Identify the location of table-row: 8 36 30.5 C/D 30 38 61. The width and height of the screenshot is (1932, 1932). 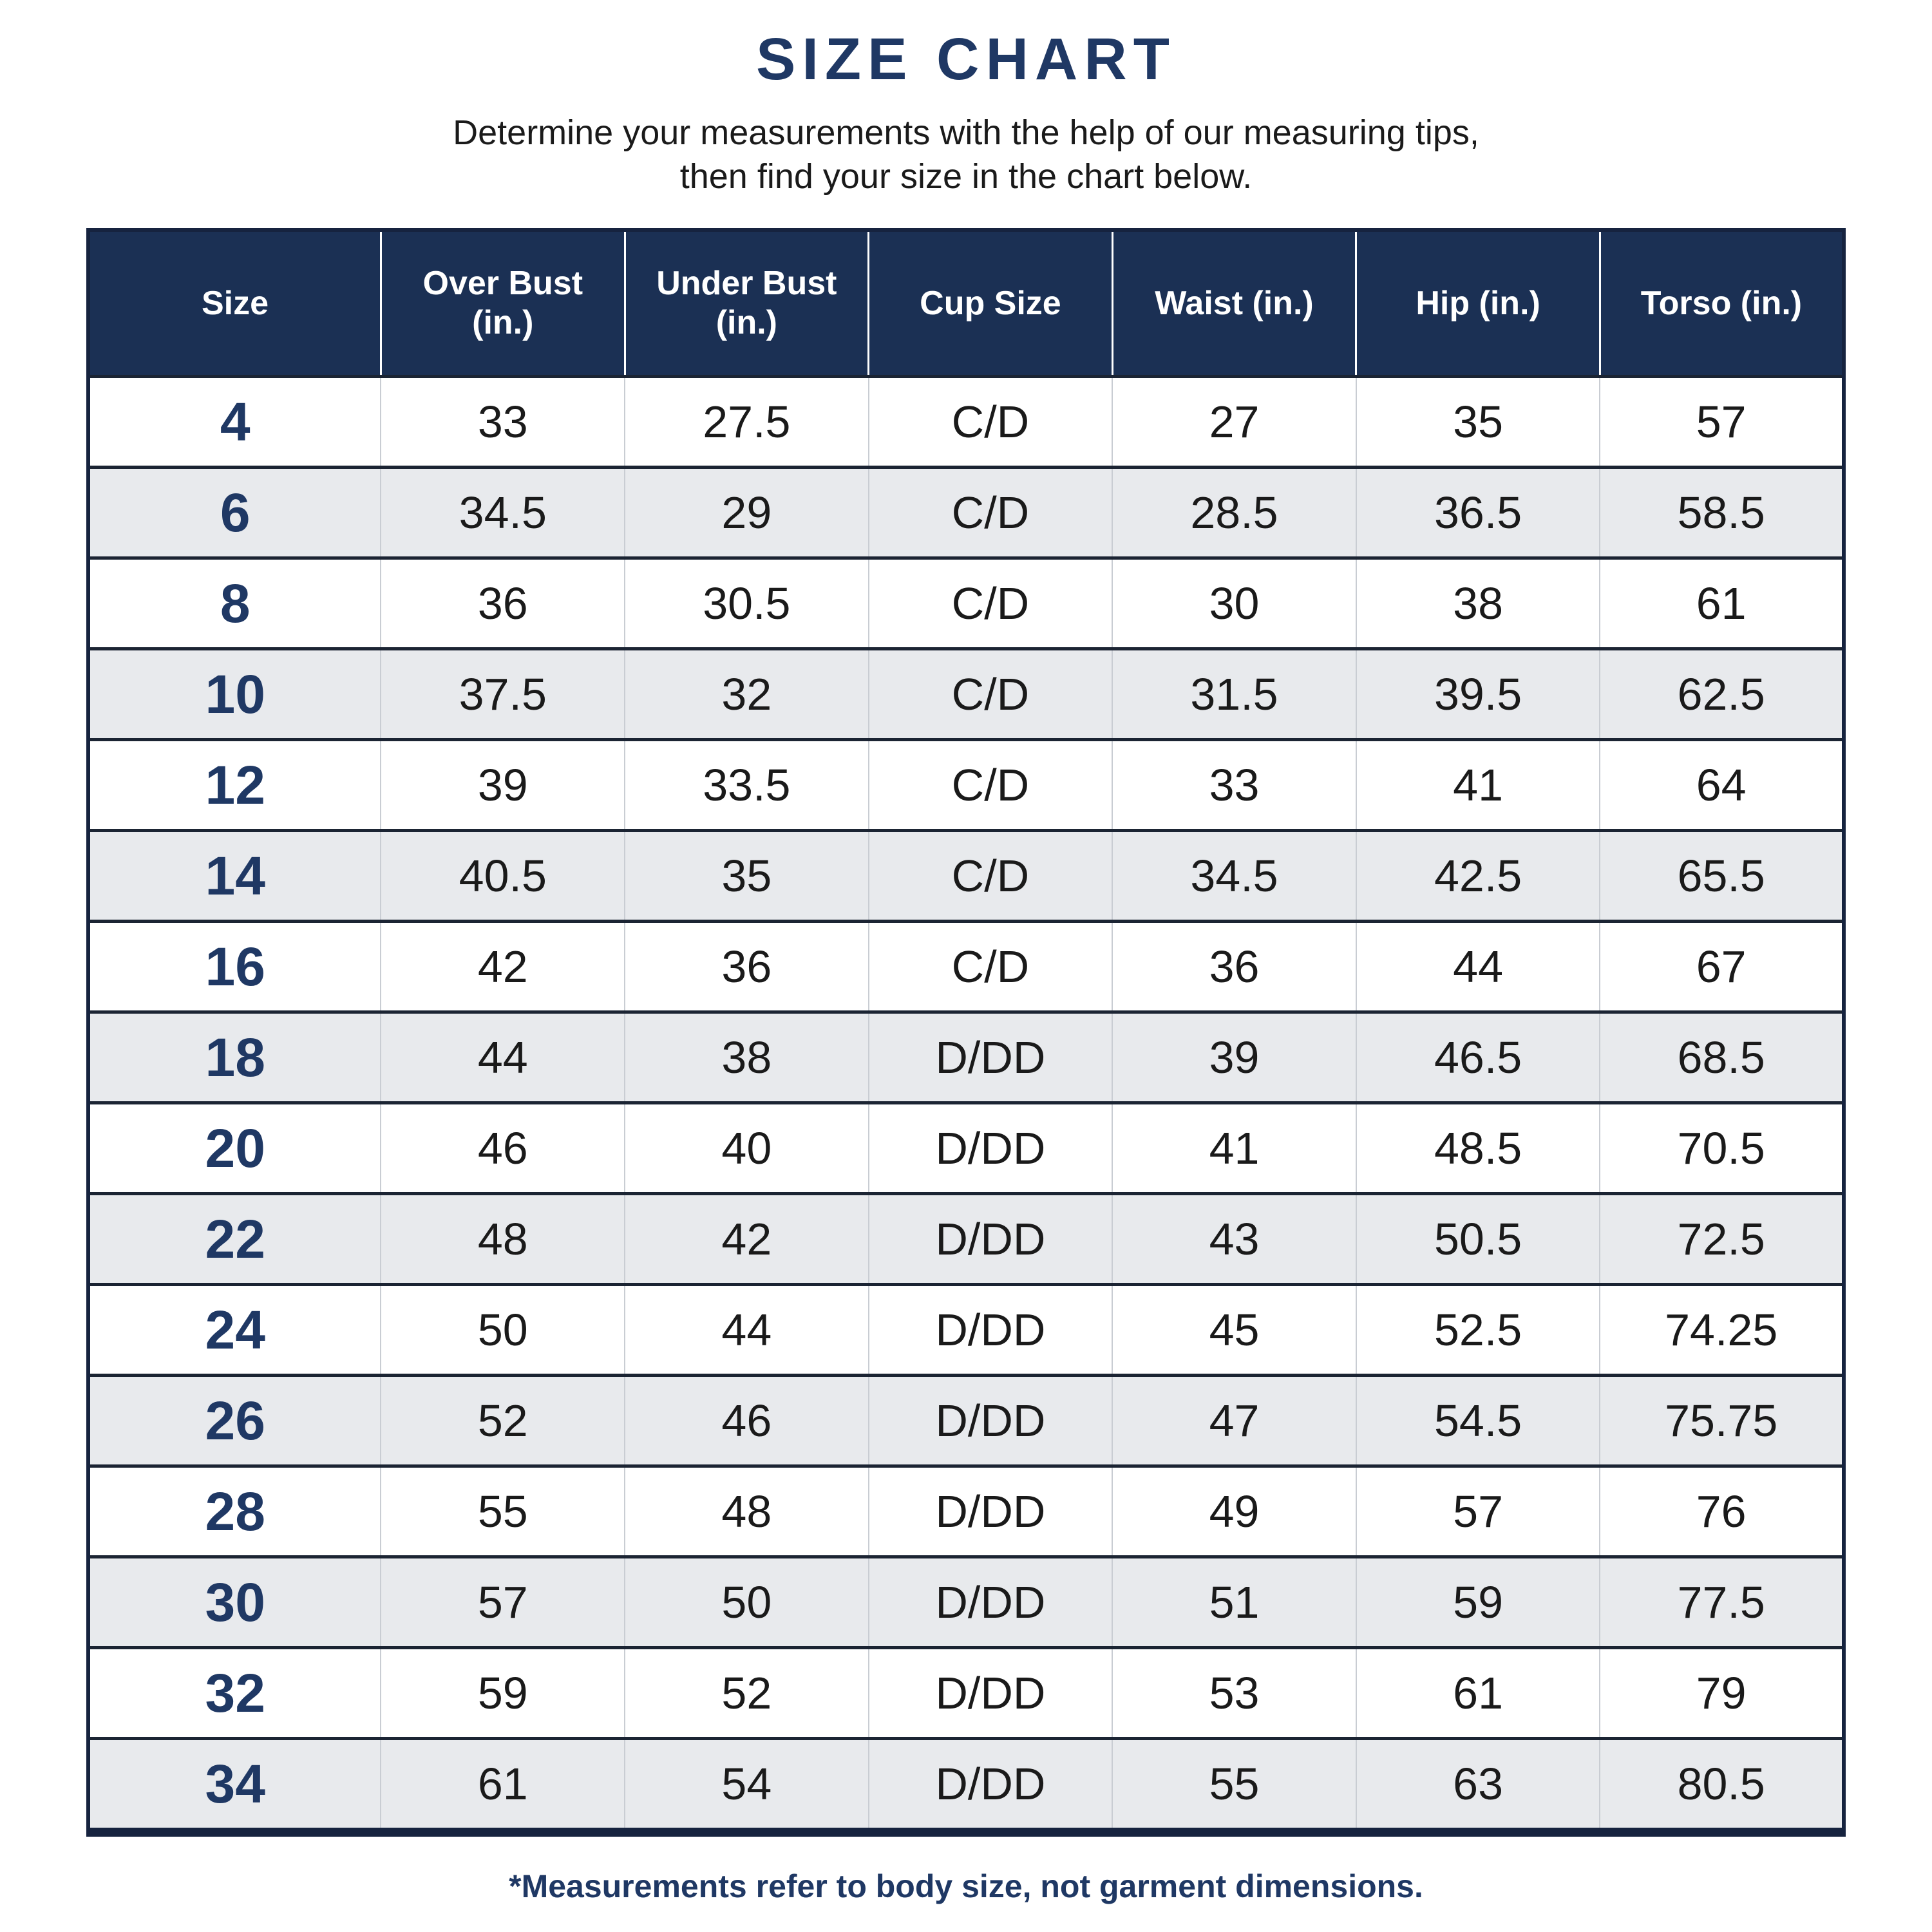
(966, 603).